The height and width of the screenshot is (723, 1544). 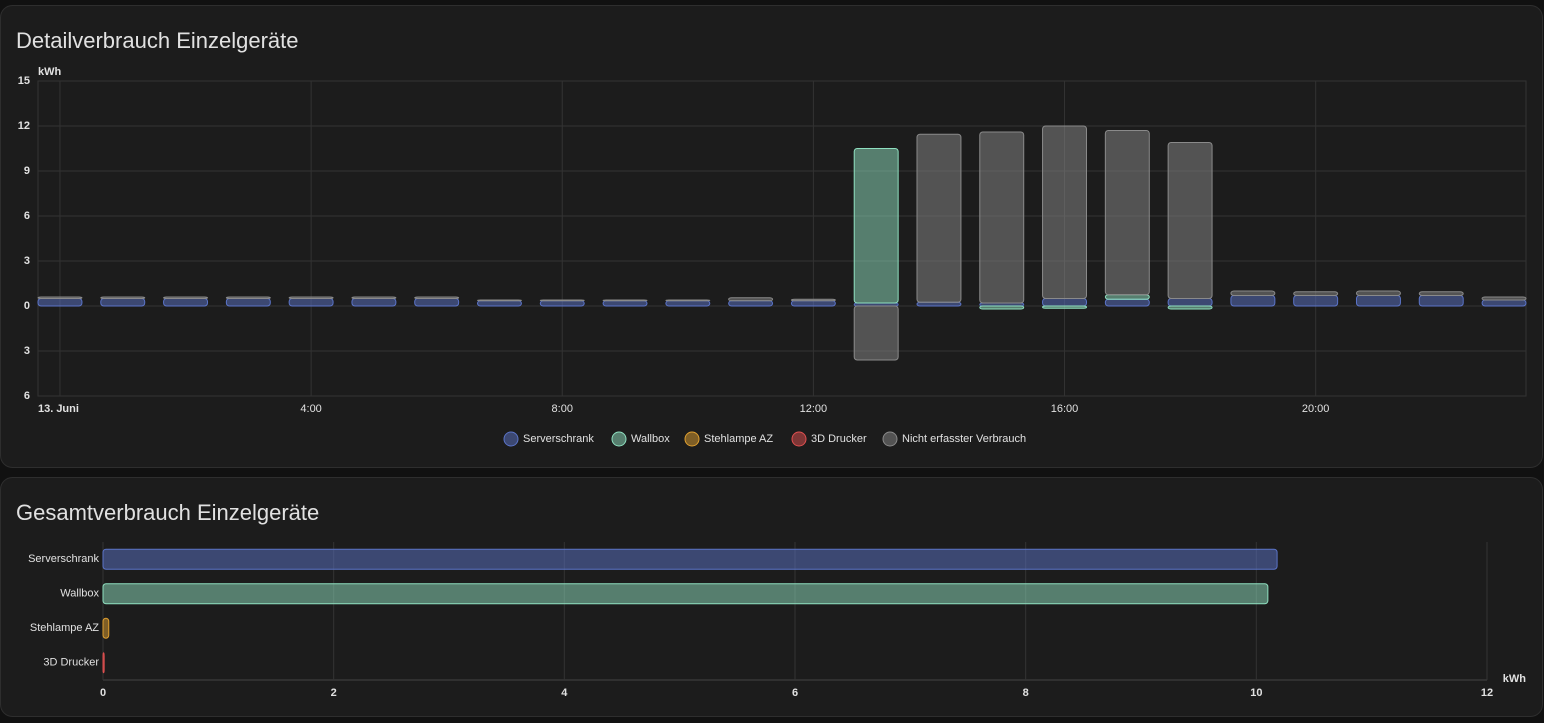 I want to click on y-tick-label: Stehlampe AZ, so click(x=64, y=628).